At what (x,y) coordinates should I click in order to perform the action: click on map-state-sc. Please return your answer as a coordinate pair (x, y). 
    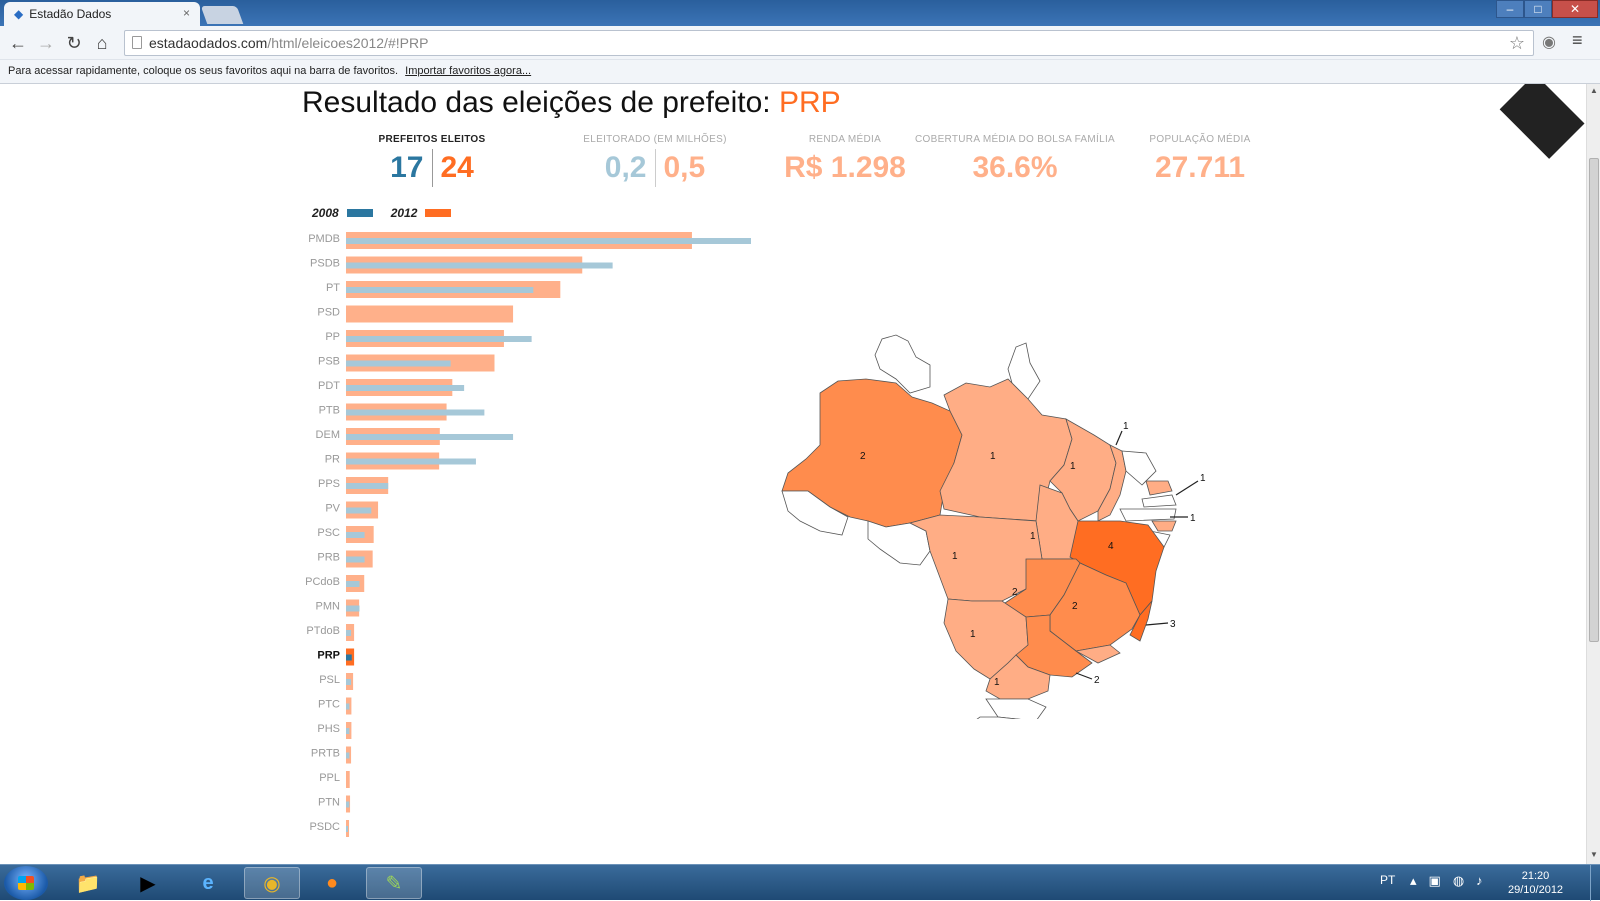
    Looking at the image, I should click on (1016, 708).